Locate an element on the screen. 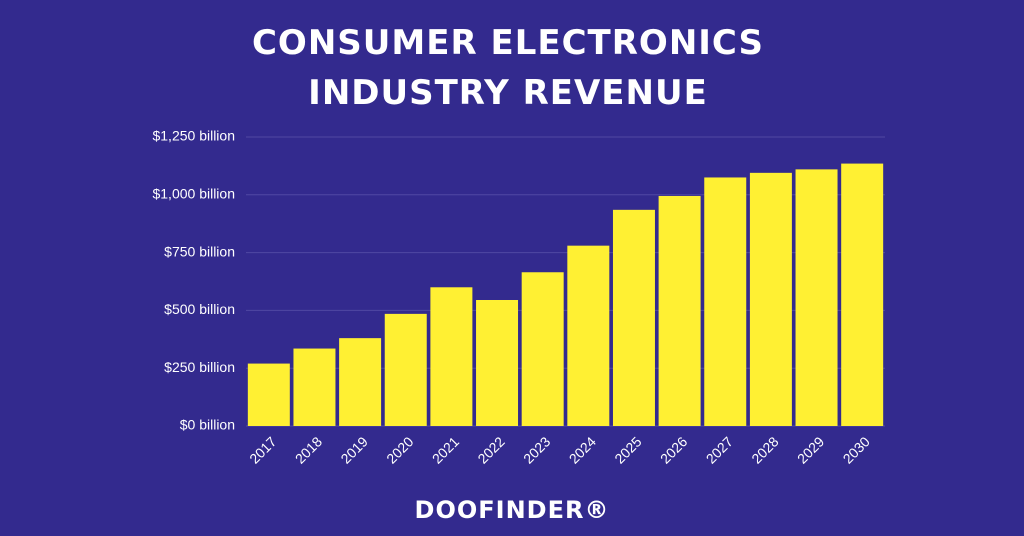  x-tick-label: 2020 is located at coordinates (399, 449).